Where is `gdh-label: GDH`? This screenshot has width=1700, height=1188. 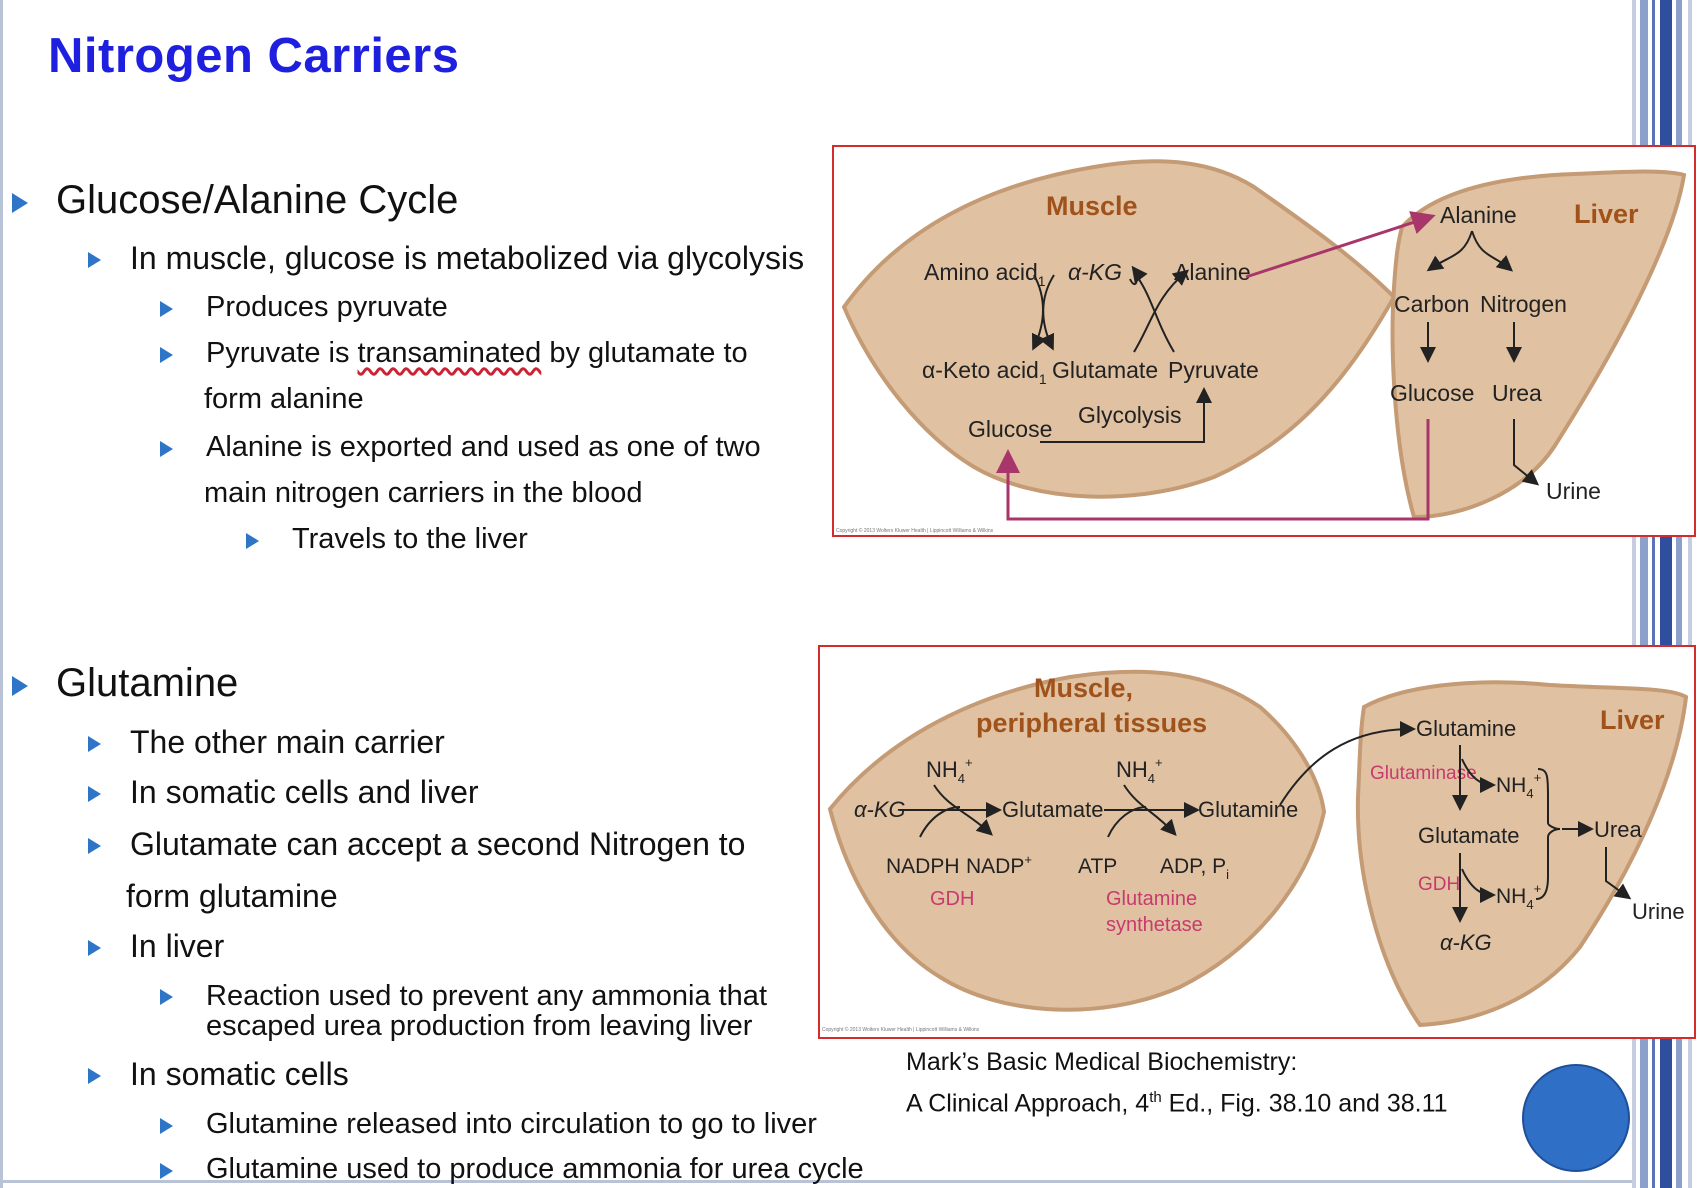 gdh-label: GDH is located at coordinates (952, 899).